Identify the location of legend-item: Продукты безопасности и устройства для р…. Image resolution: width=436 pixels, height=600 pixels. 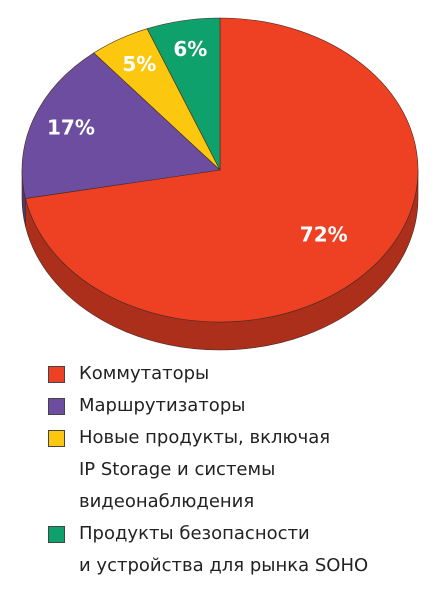
(238, 550).